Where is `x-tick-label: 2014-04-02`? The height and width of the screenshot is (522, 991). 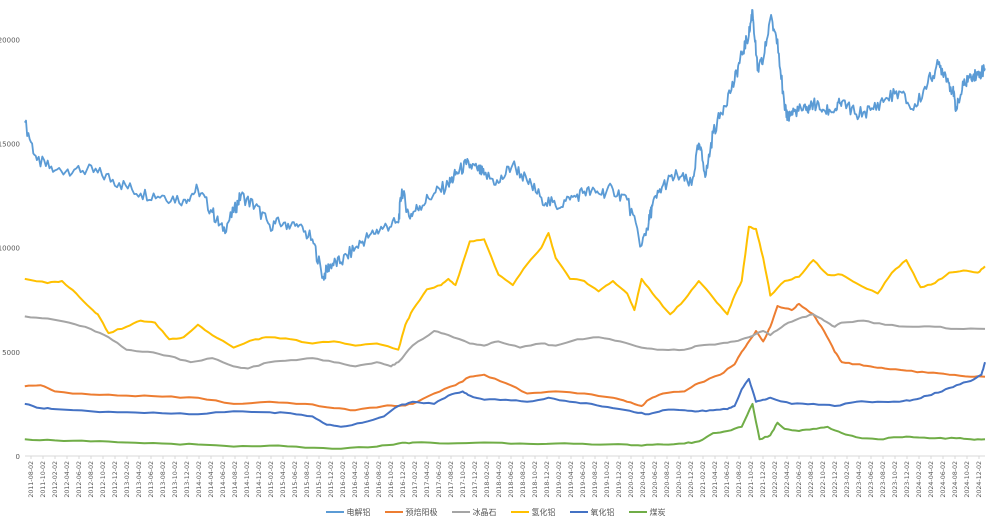 x-tick-label: 2014-04-02 is located at coordinates (211, 479).